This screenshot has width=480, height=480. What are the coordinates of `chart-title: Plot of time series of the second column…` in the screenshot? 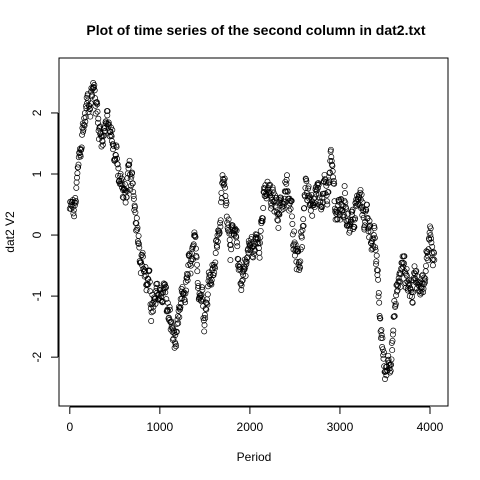 It's located at (256, 30).